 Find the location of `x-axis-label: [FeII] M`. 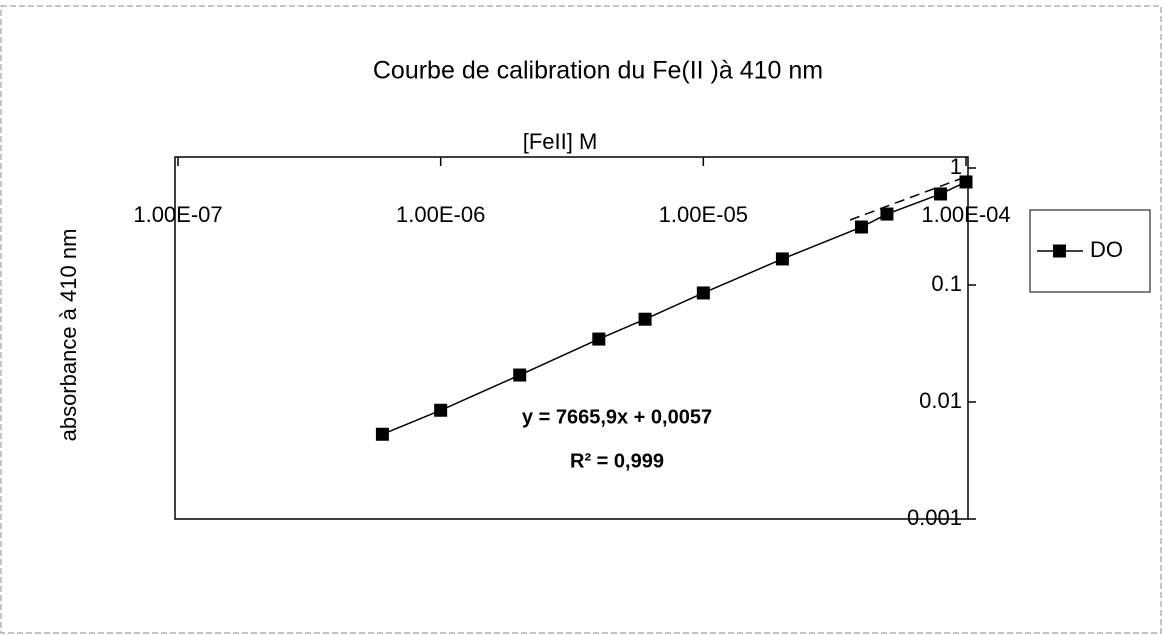

x-axis-label: [FeII] M is located at coordinates (560, 141).